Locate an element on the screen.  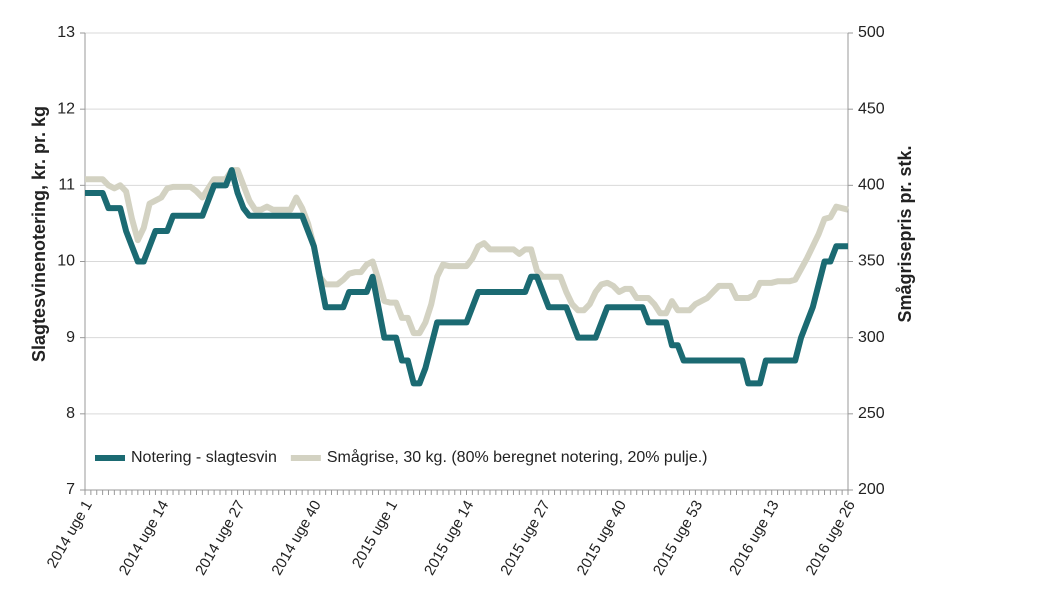
y-tick-label: 7 is located at coordinates (70, 489).